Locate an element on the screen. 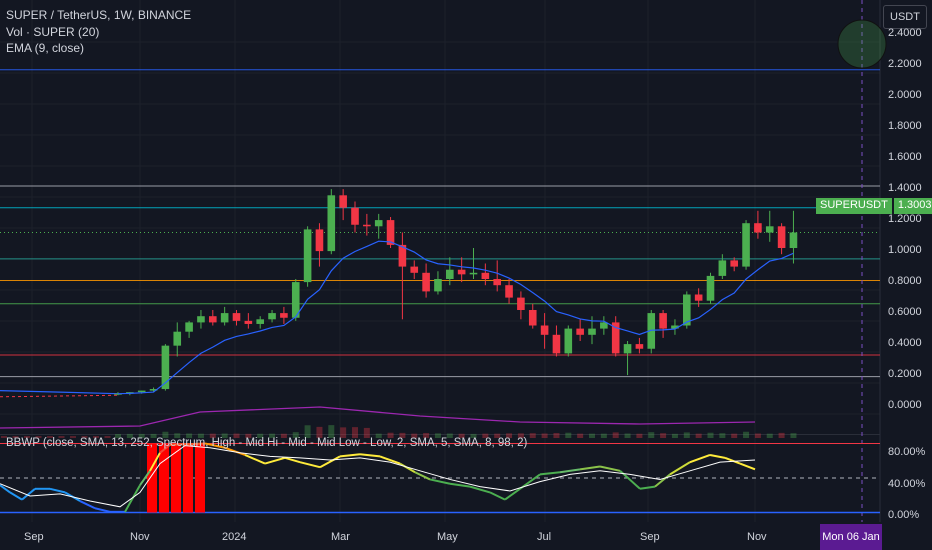 This screenshot has width=932, height=550. price-axis-label: 0.8000 is located at coordinates (905, 281).